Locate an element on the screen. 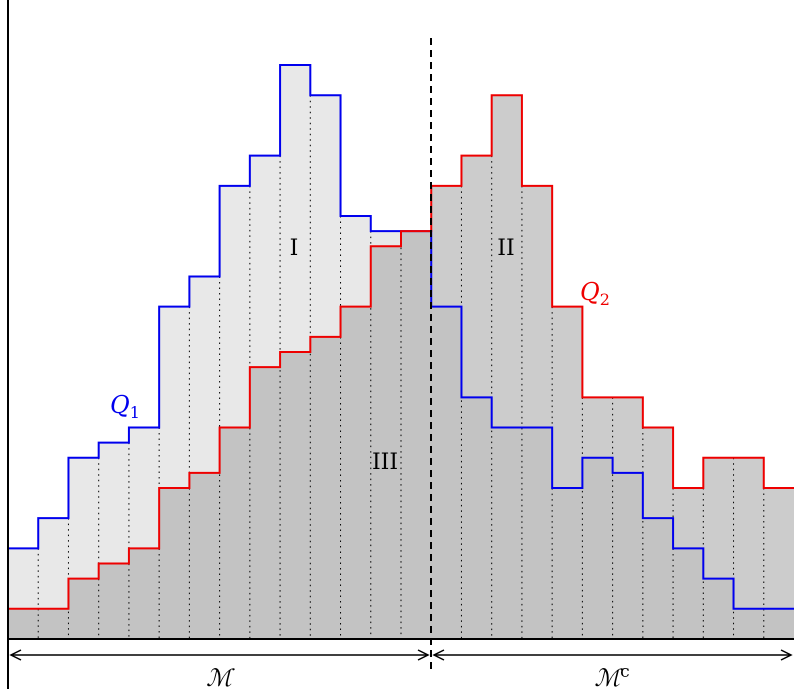  q2-label-sub: 2 is located at coordinates (605, 299).